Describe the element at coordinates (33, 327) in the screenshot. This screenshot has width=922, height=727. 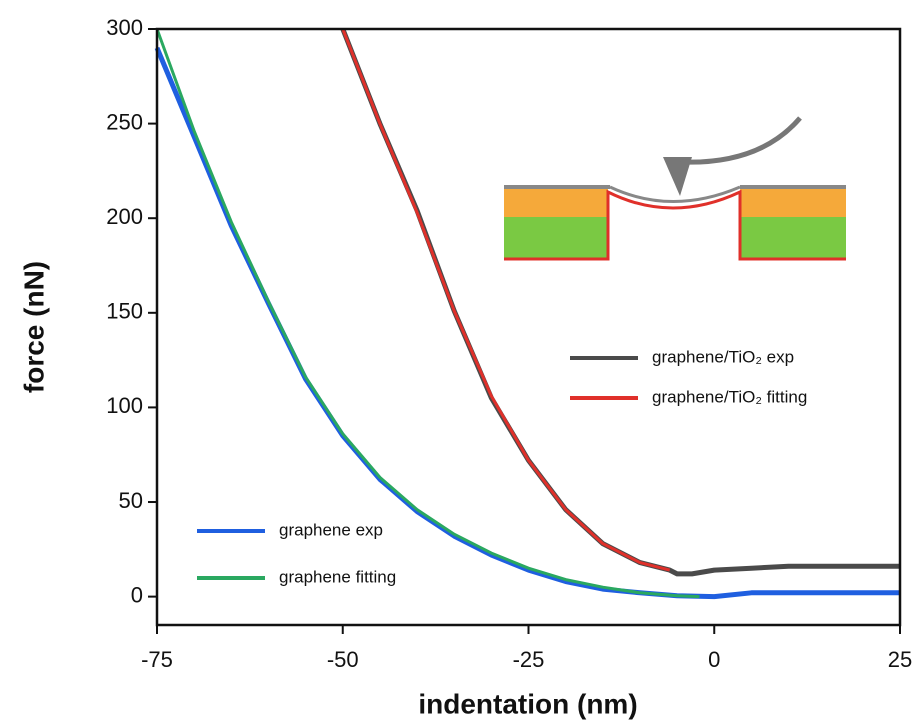
I see `y-axis-label: force (nN)` at that location.